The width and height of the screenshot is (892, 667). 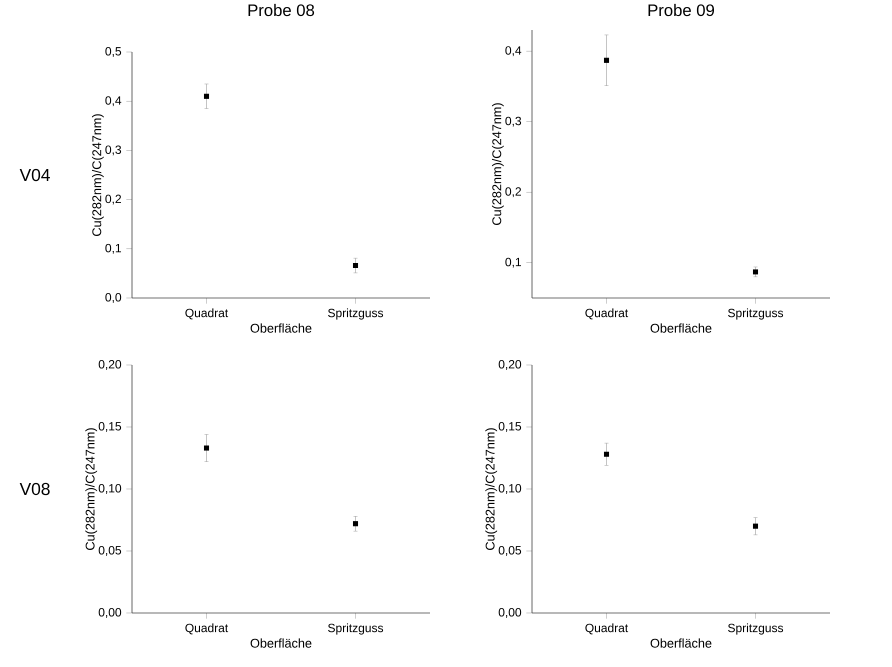 What do you see at coordinates (681, 10) in the screenshot?
I see `chart-title: Probe 09` at bounding box center [681, 10].